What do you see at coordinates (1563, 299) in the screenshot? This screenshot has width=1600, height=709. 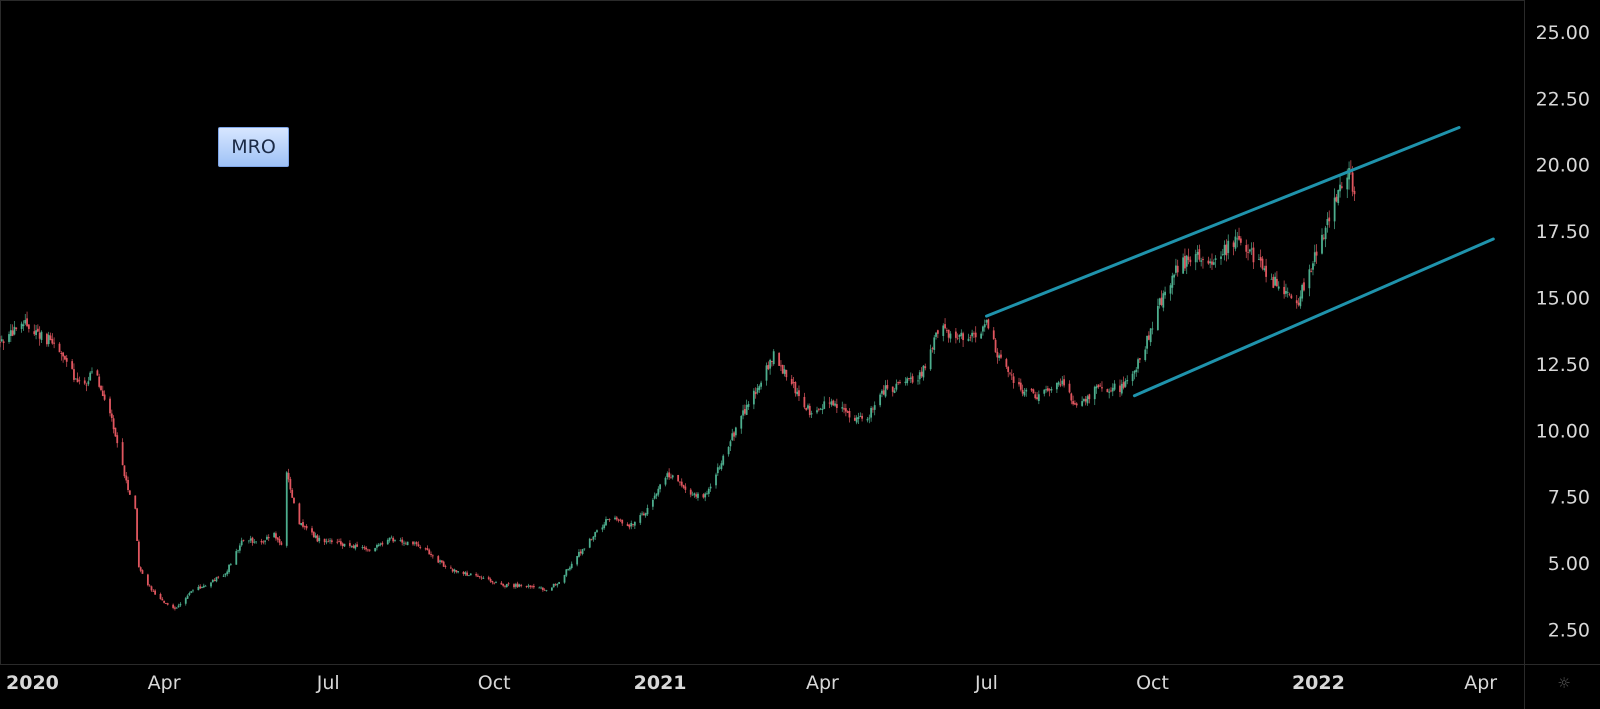 I see `price-tick-label: 15.00` at bounding box center [1563, 299].